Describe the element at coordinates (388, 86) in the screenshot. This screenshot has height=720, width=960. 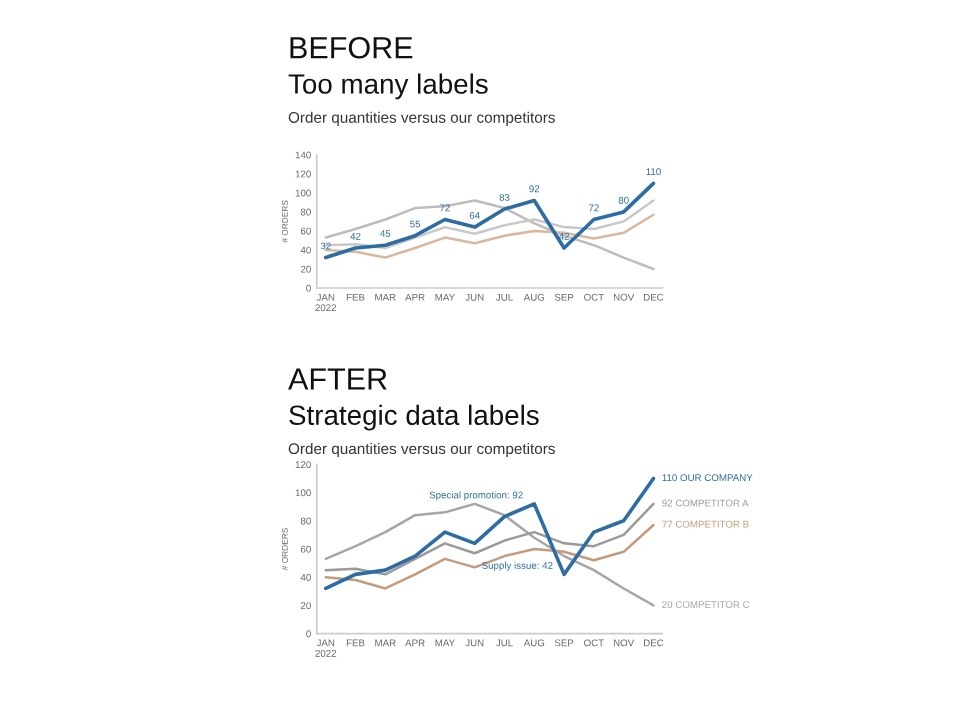
I see `chart-subtitle: Too many labels` at that location.